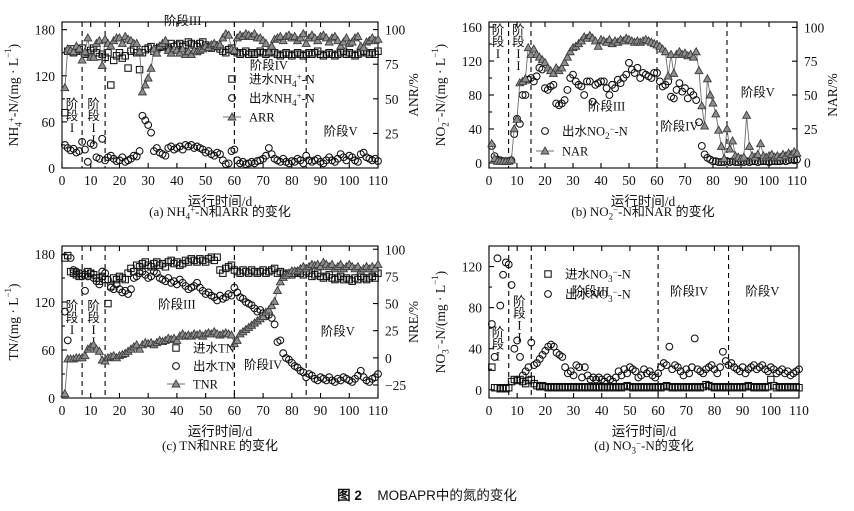 Image resolution: width=854 pixels, height=511 pixels. Describe the element at coordinates (679, 126) in the screenshot. I see `stage-label: 阶段IV` at that location.